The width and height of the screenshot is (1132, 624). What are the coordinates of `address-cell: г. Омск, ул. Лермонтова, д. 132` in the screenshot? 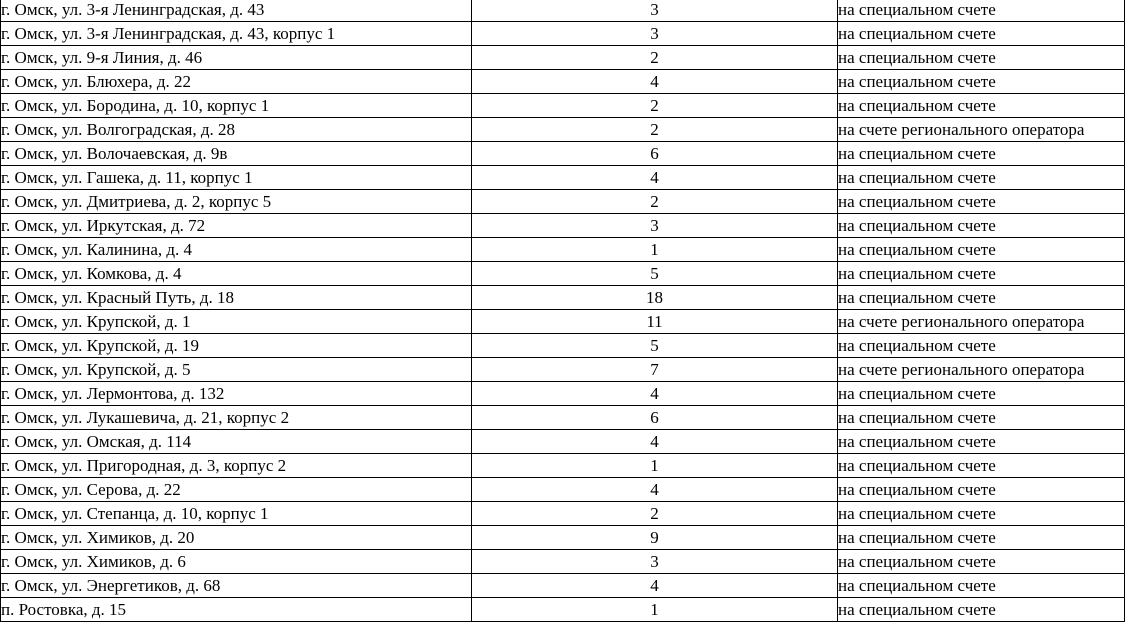 It's located at (236, 393).